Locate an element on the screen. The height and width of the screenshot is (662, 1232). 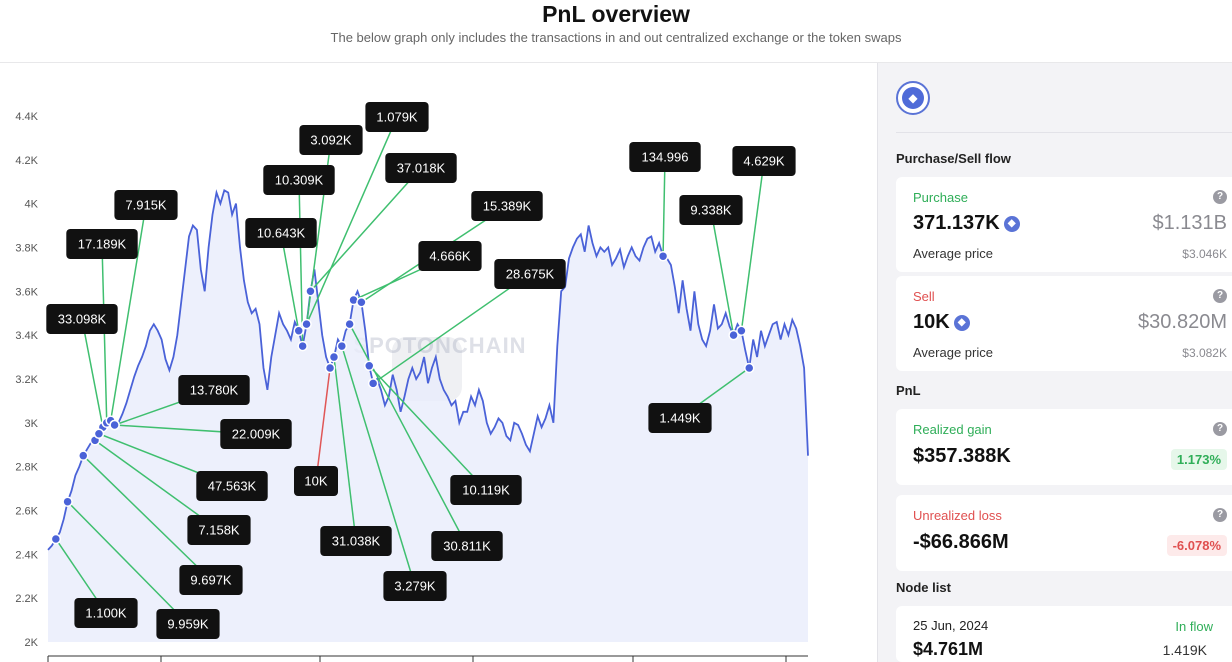
y-tick-label: 3.6K is located at coordinates (26, 292).